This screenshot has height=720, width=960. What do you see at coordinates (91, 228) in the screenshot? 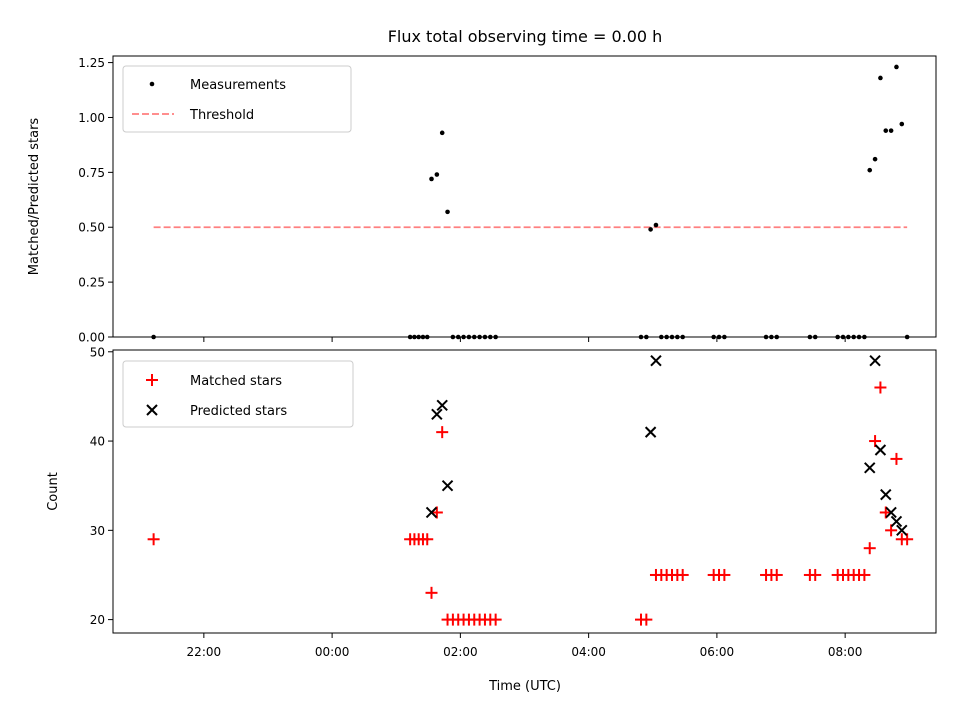
I see `ratio-y-tick-label: 0.50` at bounding box center [91, 228].